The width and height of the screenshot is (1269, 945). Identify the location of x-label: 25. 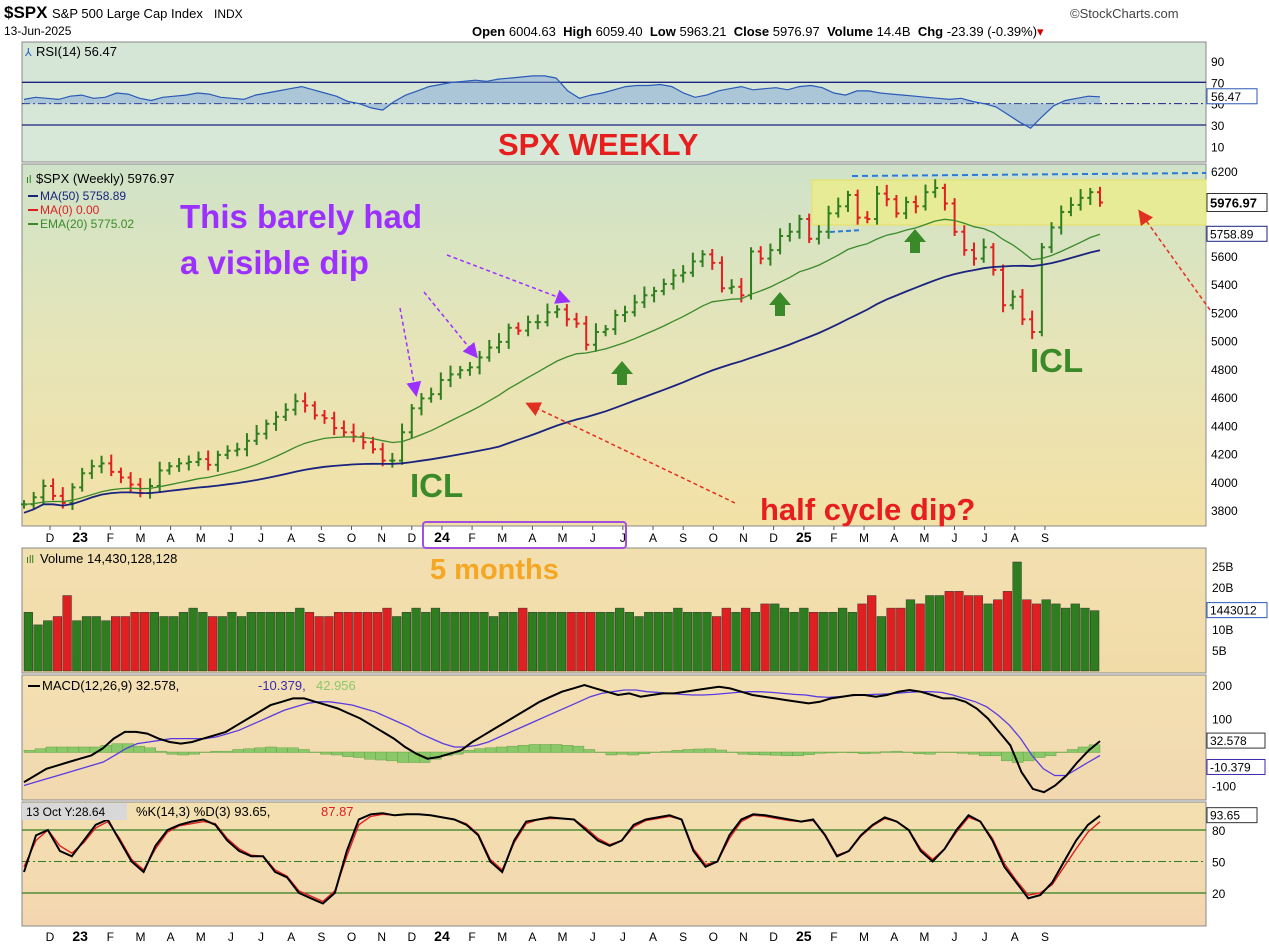
(804, 537).